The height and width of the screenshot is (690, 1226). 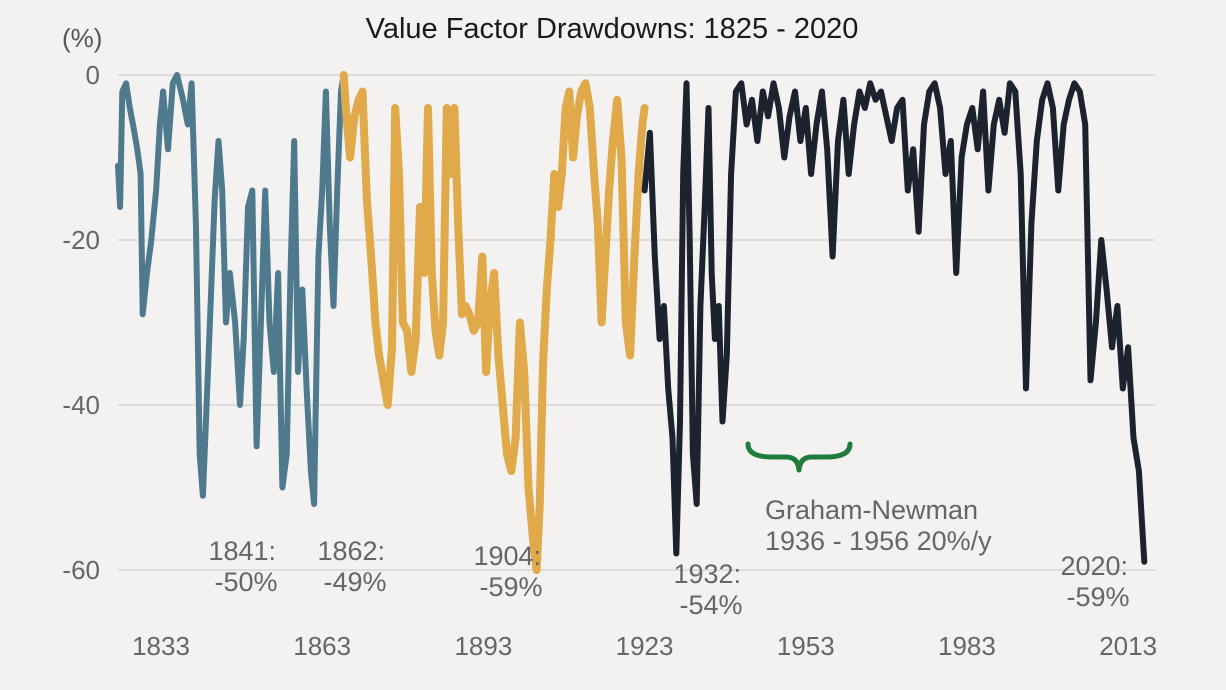 I want to click on y-tick-label-0: 0, so click(x=93, y=75).